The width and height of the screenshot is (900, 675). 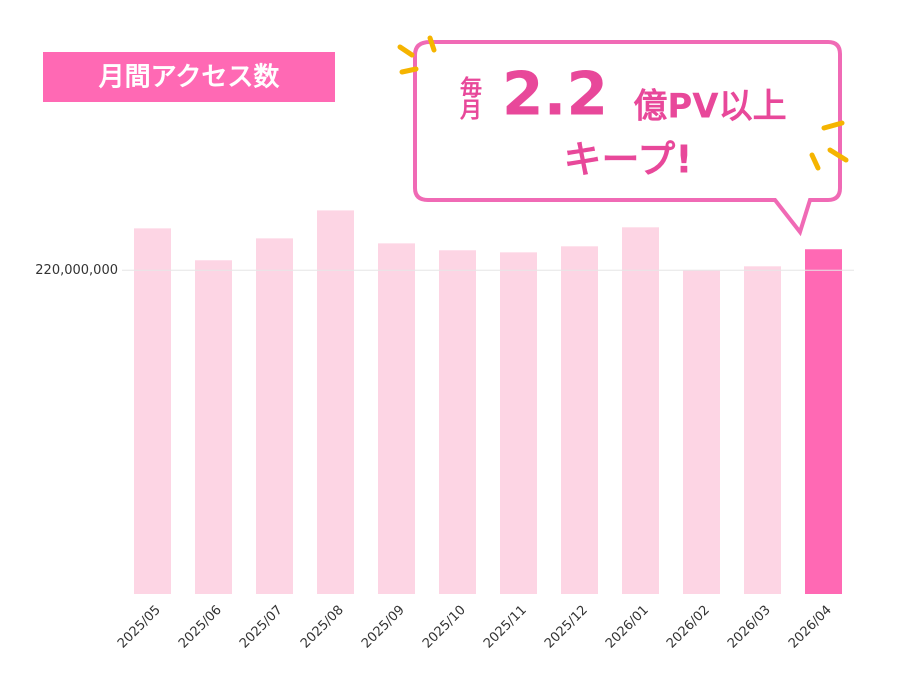 What do you see at coordinates (383, 627) in the screenshot?
I see `x-tick-label: 2025/09` at bounding box center [383, 627].